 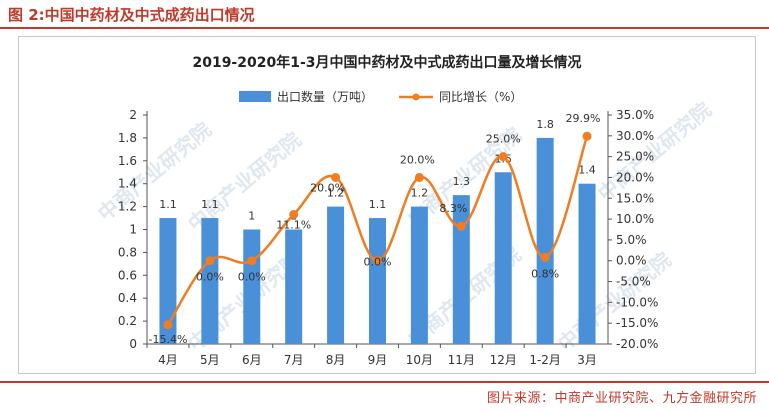 What do you see at coordinates (127, 138) in the screenshot?
I see `left-tick-label: 1.8` at bounding box center [127, 138].